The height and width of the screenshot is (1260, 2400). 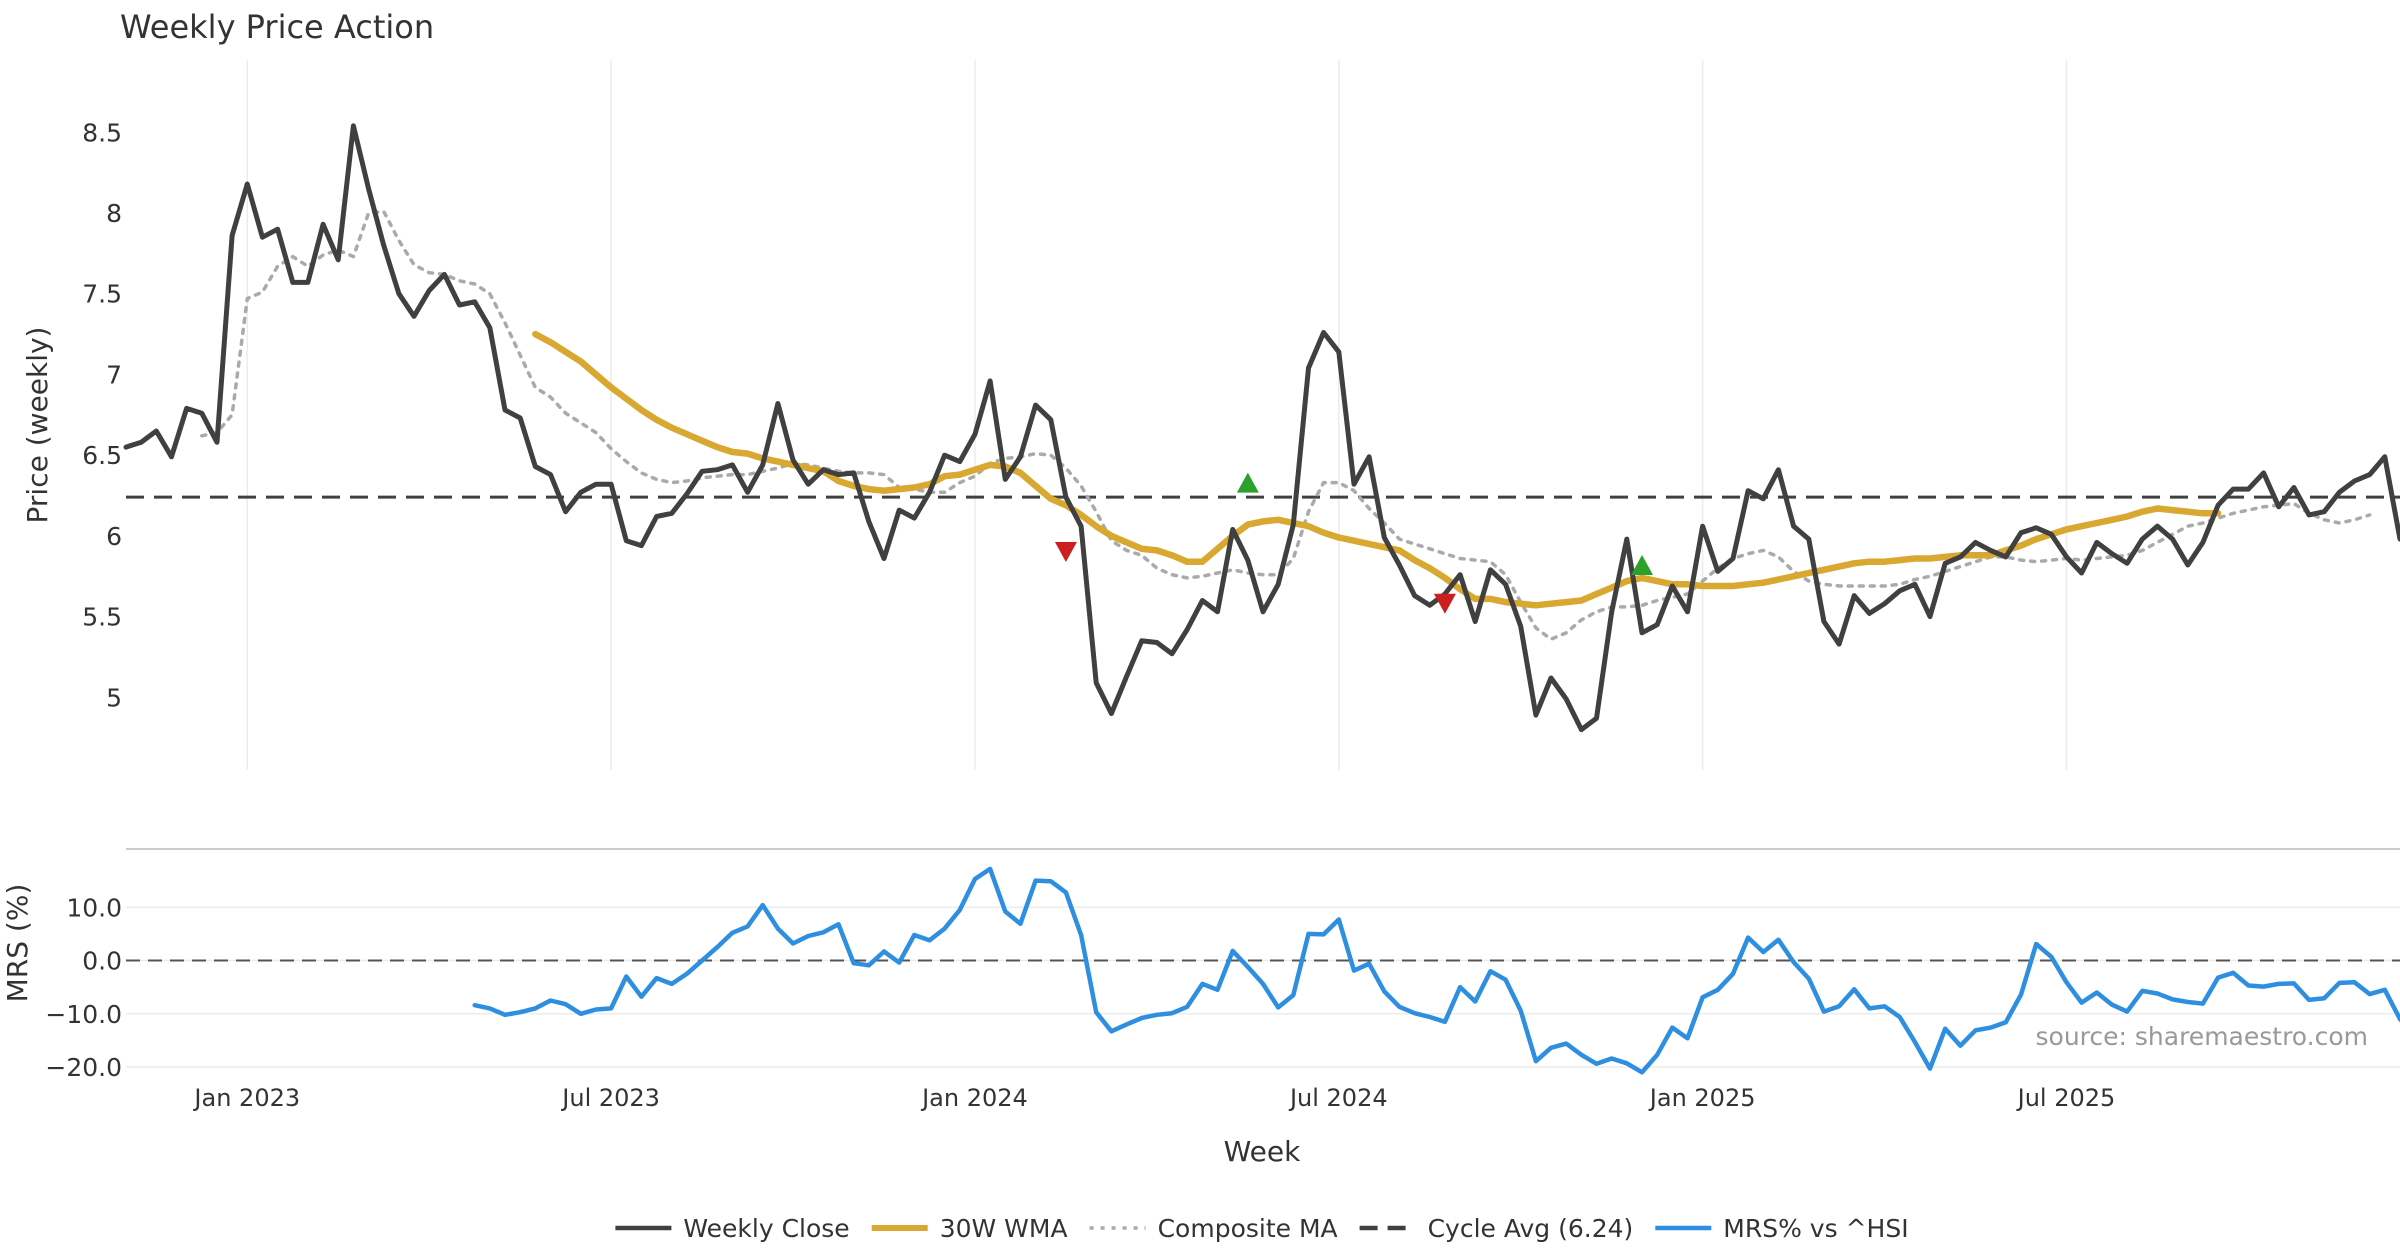 I want to click on legend-item: Cycle Avg (6.24), so click(x=1496, y=1228).